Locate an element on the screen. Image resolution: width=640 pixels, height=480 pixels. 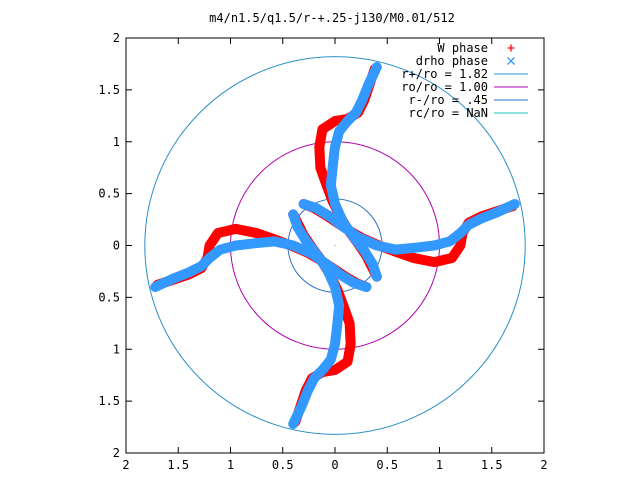
legend-label: r-/ro = .45 is located at coordinates (448, 100).